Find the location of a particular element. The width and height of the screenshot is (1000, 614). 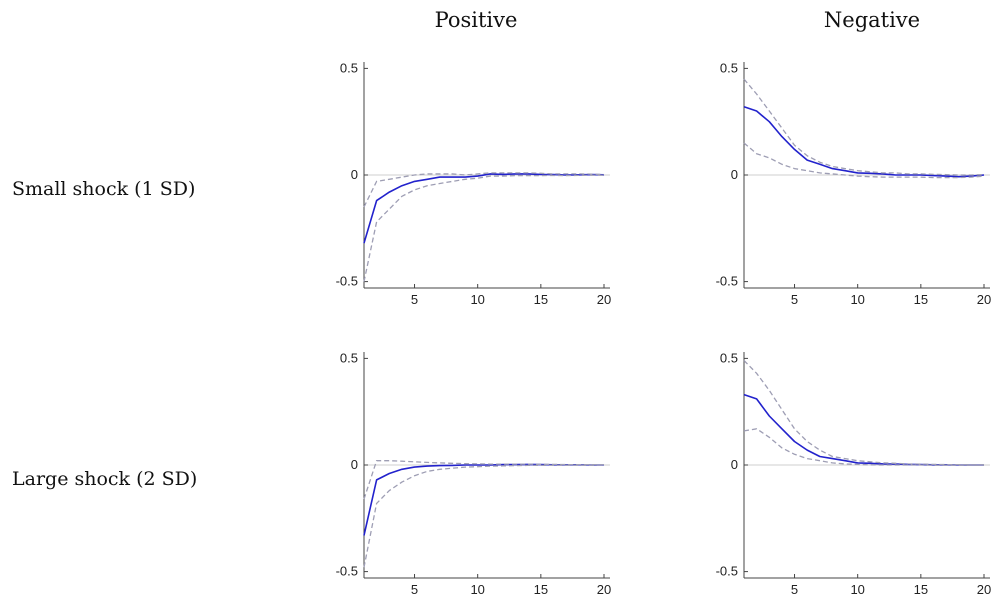

chart-panel-small-negative: -0.5 0 0.5 5 10 15 20 is located at coordinates (854, 183).